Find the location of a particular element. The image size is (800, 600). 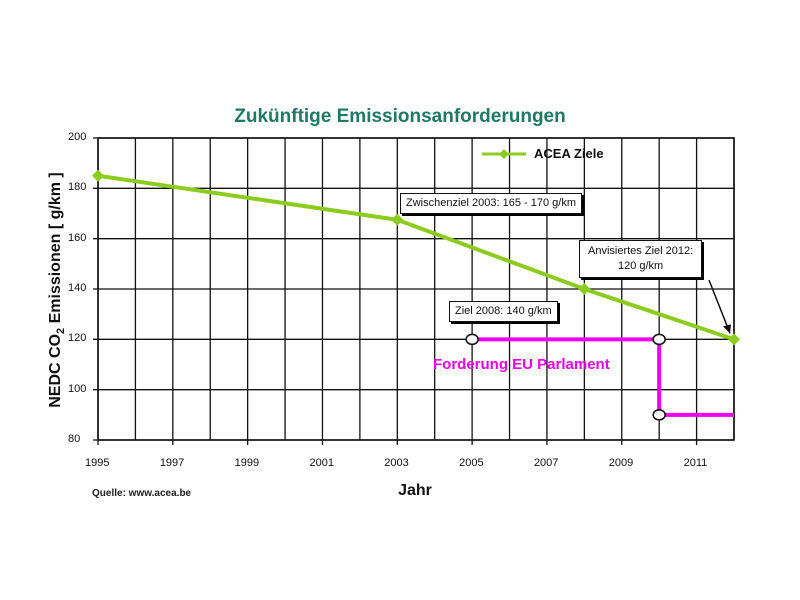

series-eu-parlament is located at coordinates (599, 377).